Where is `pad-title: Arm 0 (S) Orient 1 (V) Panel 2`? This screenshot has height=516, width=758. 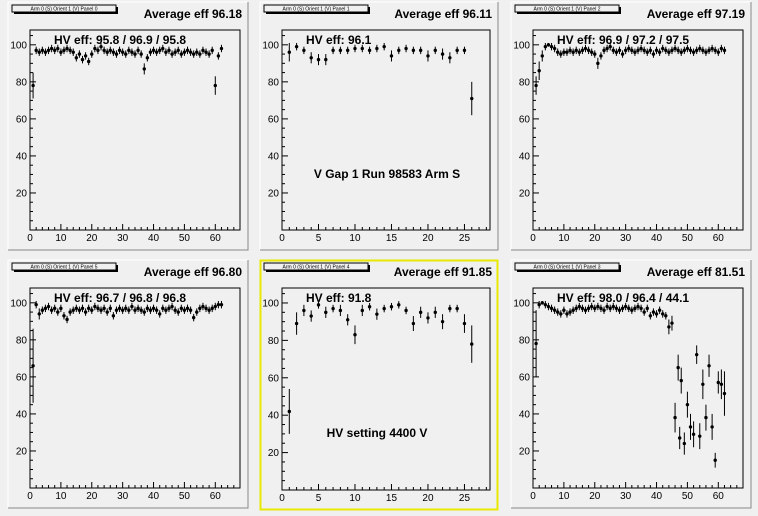 pad-title: Arm 0 (S) Orient 1 (V) Panel 2 is located at coordinates (567, 10).